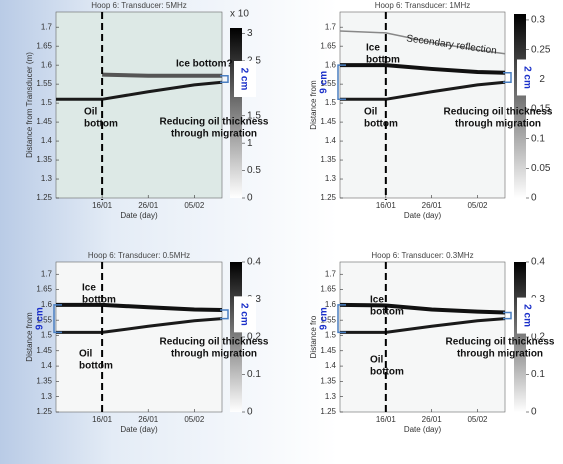  Describe the element at coordinates (254, 262) in the screenshot. I see `colorbar-tick-label: 0.4` at that location.